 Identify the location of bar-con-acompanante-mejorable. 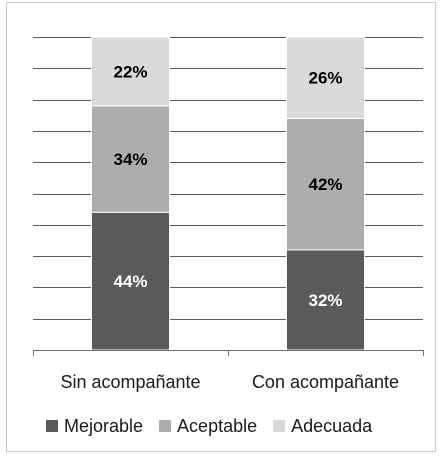
(325, 300).